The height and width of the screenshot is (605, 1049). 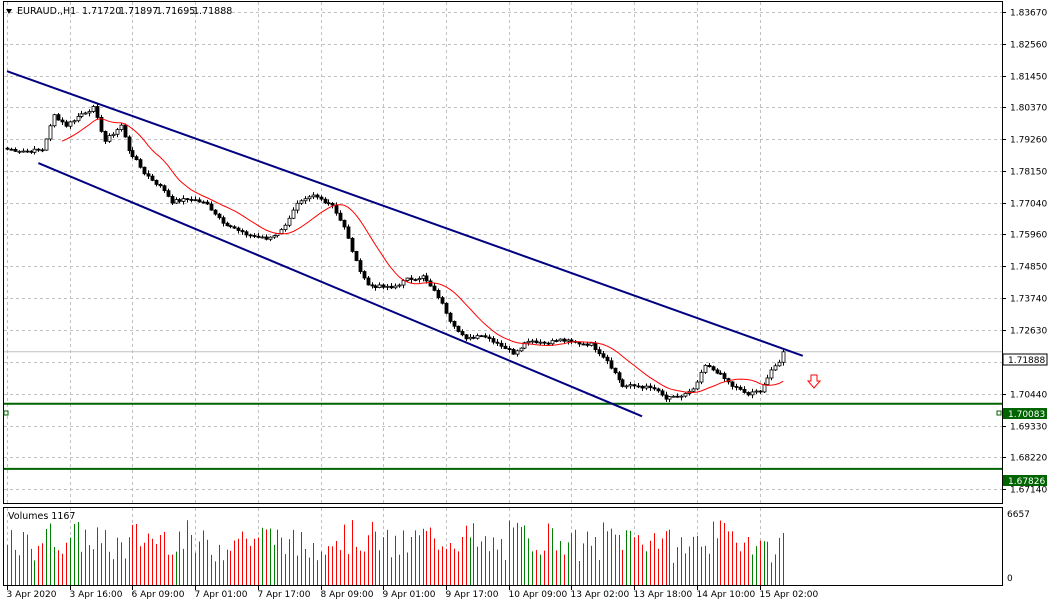 What do you see at coordinates (284, 595) in the screenshot?
I see `time-tick-label: 7 Apr 17:00` at bounding box center [284, 595].